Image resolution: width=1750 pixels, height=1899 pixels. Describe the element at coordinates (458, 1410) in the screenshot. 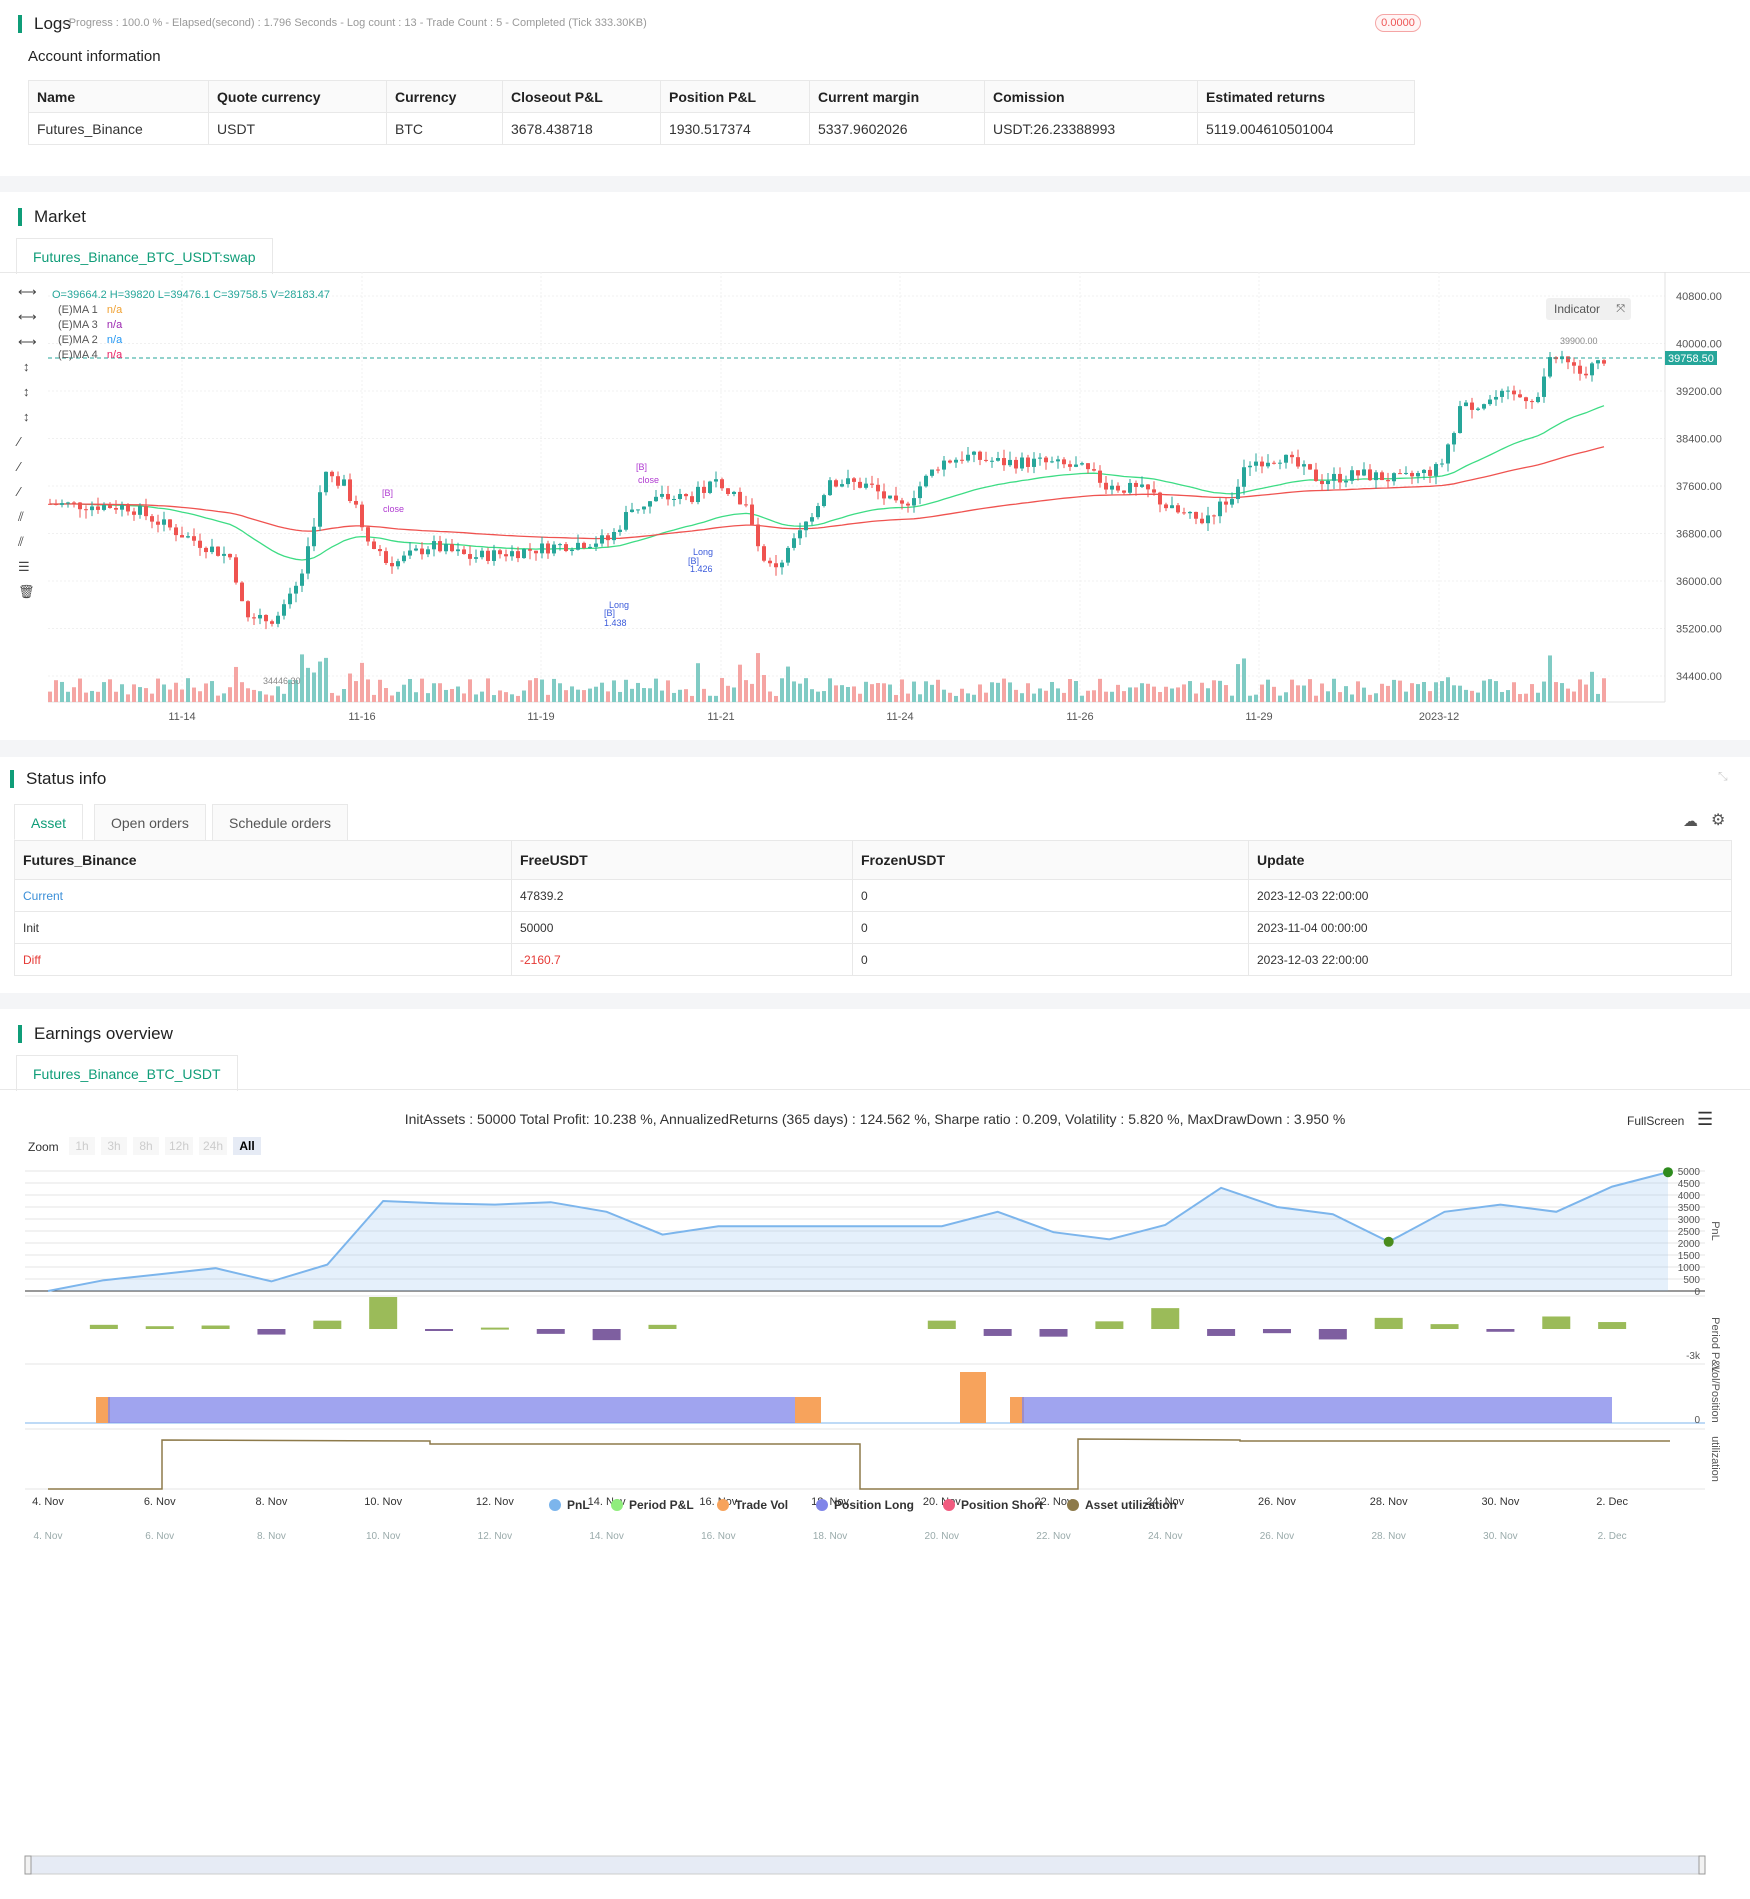

I see `position-long-bar` at that location.